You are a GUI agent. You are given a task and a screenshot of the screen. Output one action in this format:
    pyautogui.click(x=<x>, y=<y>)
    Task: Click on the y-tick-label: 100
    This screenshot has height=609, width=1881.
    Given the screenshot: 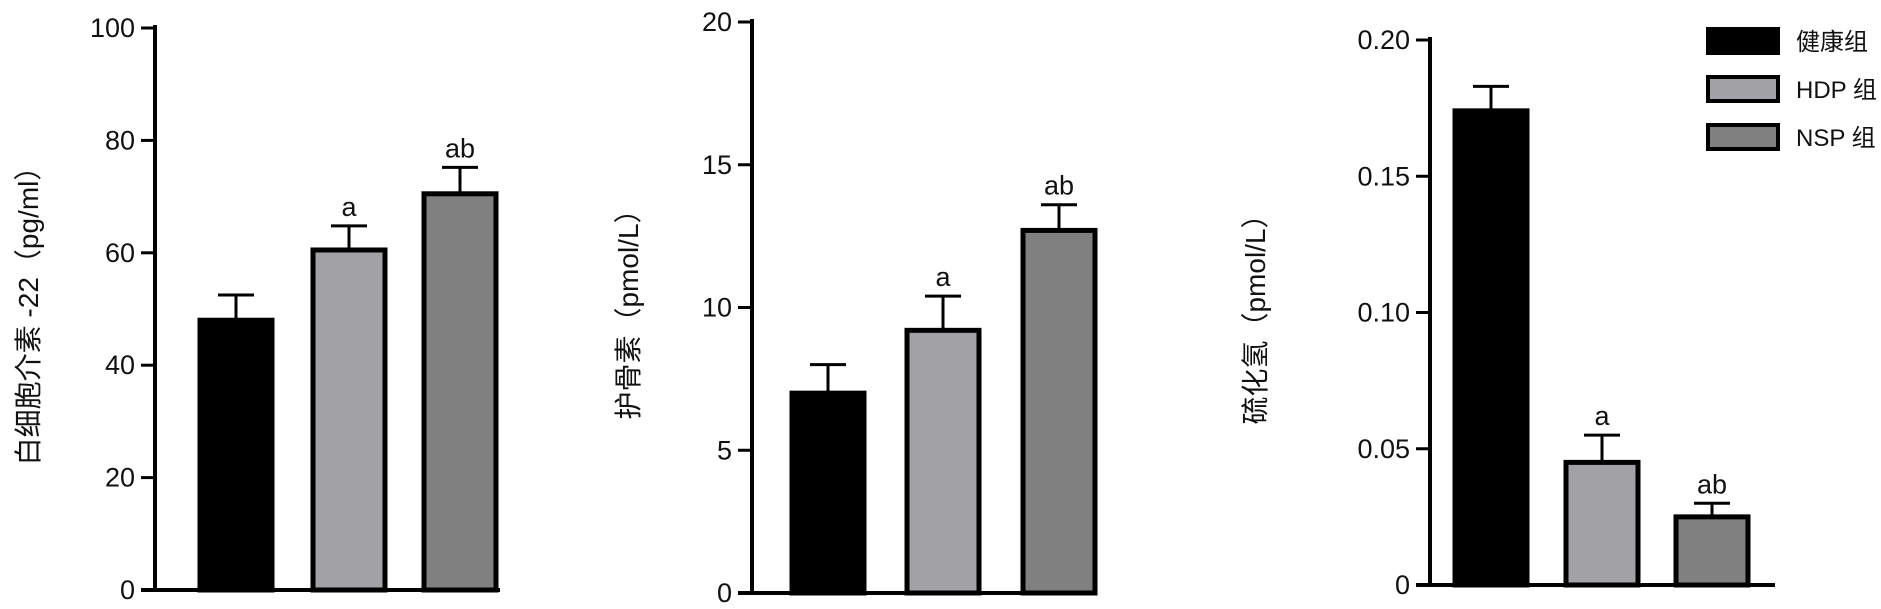 What is the action you would take?
    pyautogui.click(x=112, y=28)
    